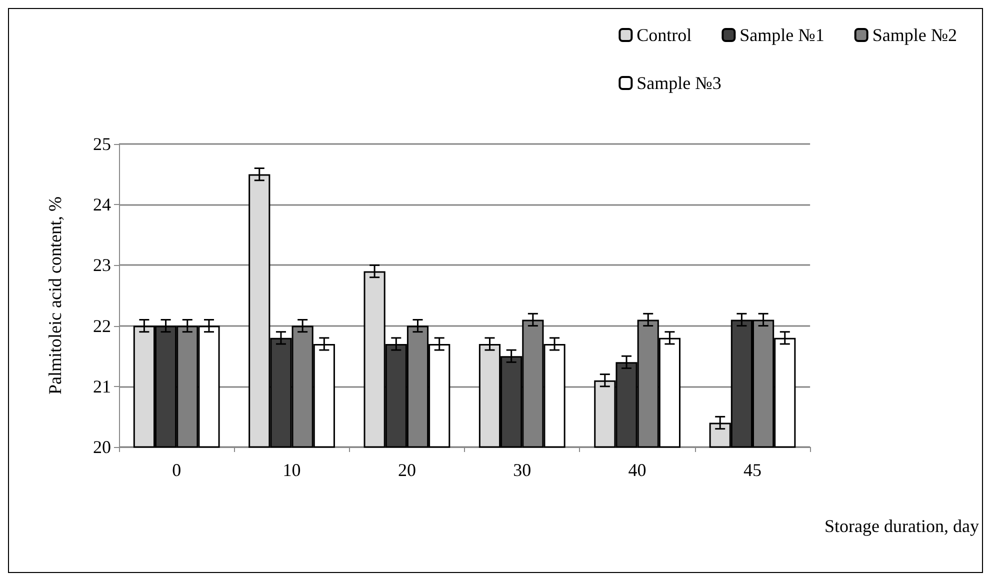  What do you see at coordinates (902, 526) in the screenshot?
I see `x-axis-title: Storage duration, day` at bounding box center [902, 526].